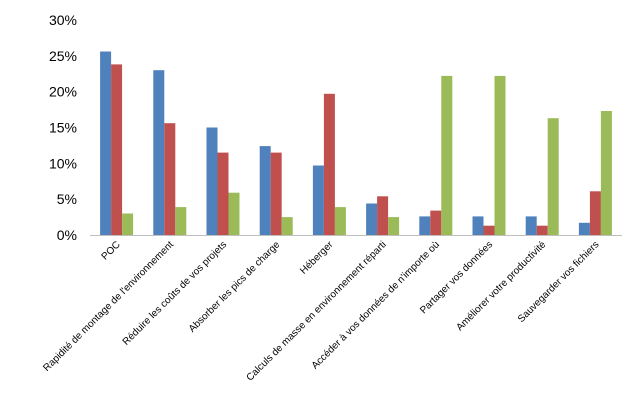  I want to click on x-tick-label: Améliorer votre productivité, so click(501, 286).